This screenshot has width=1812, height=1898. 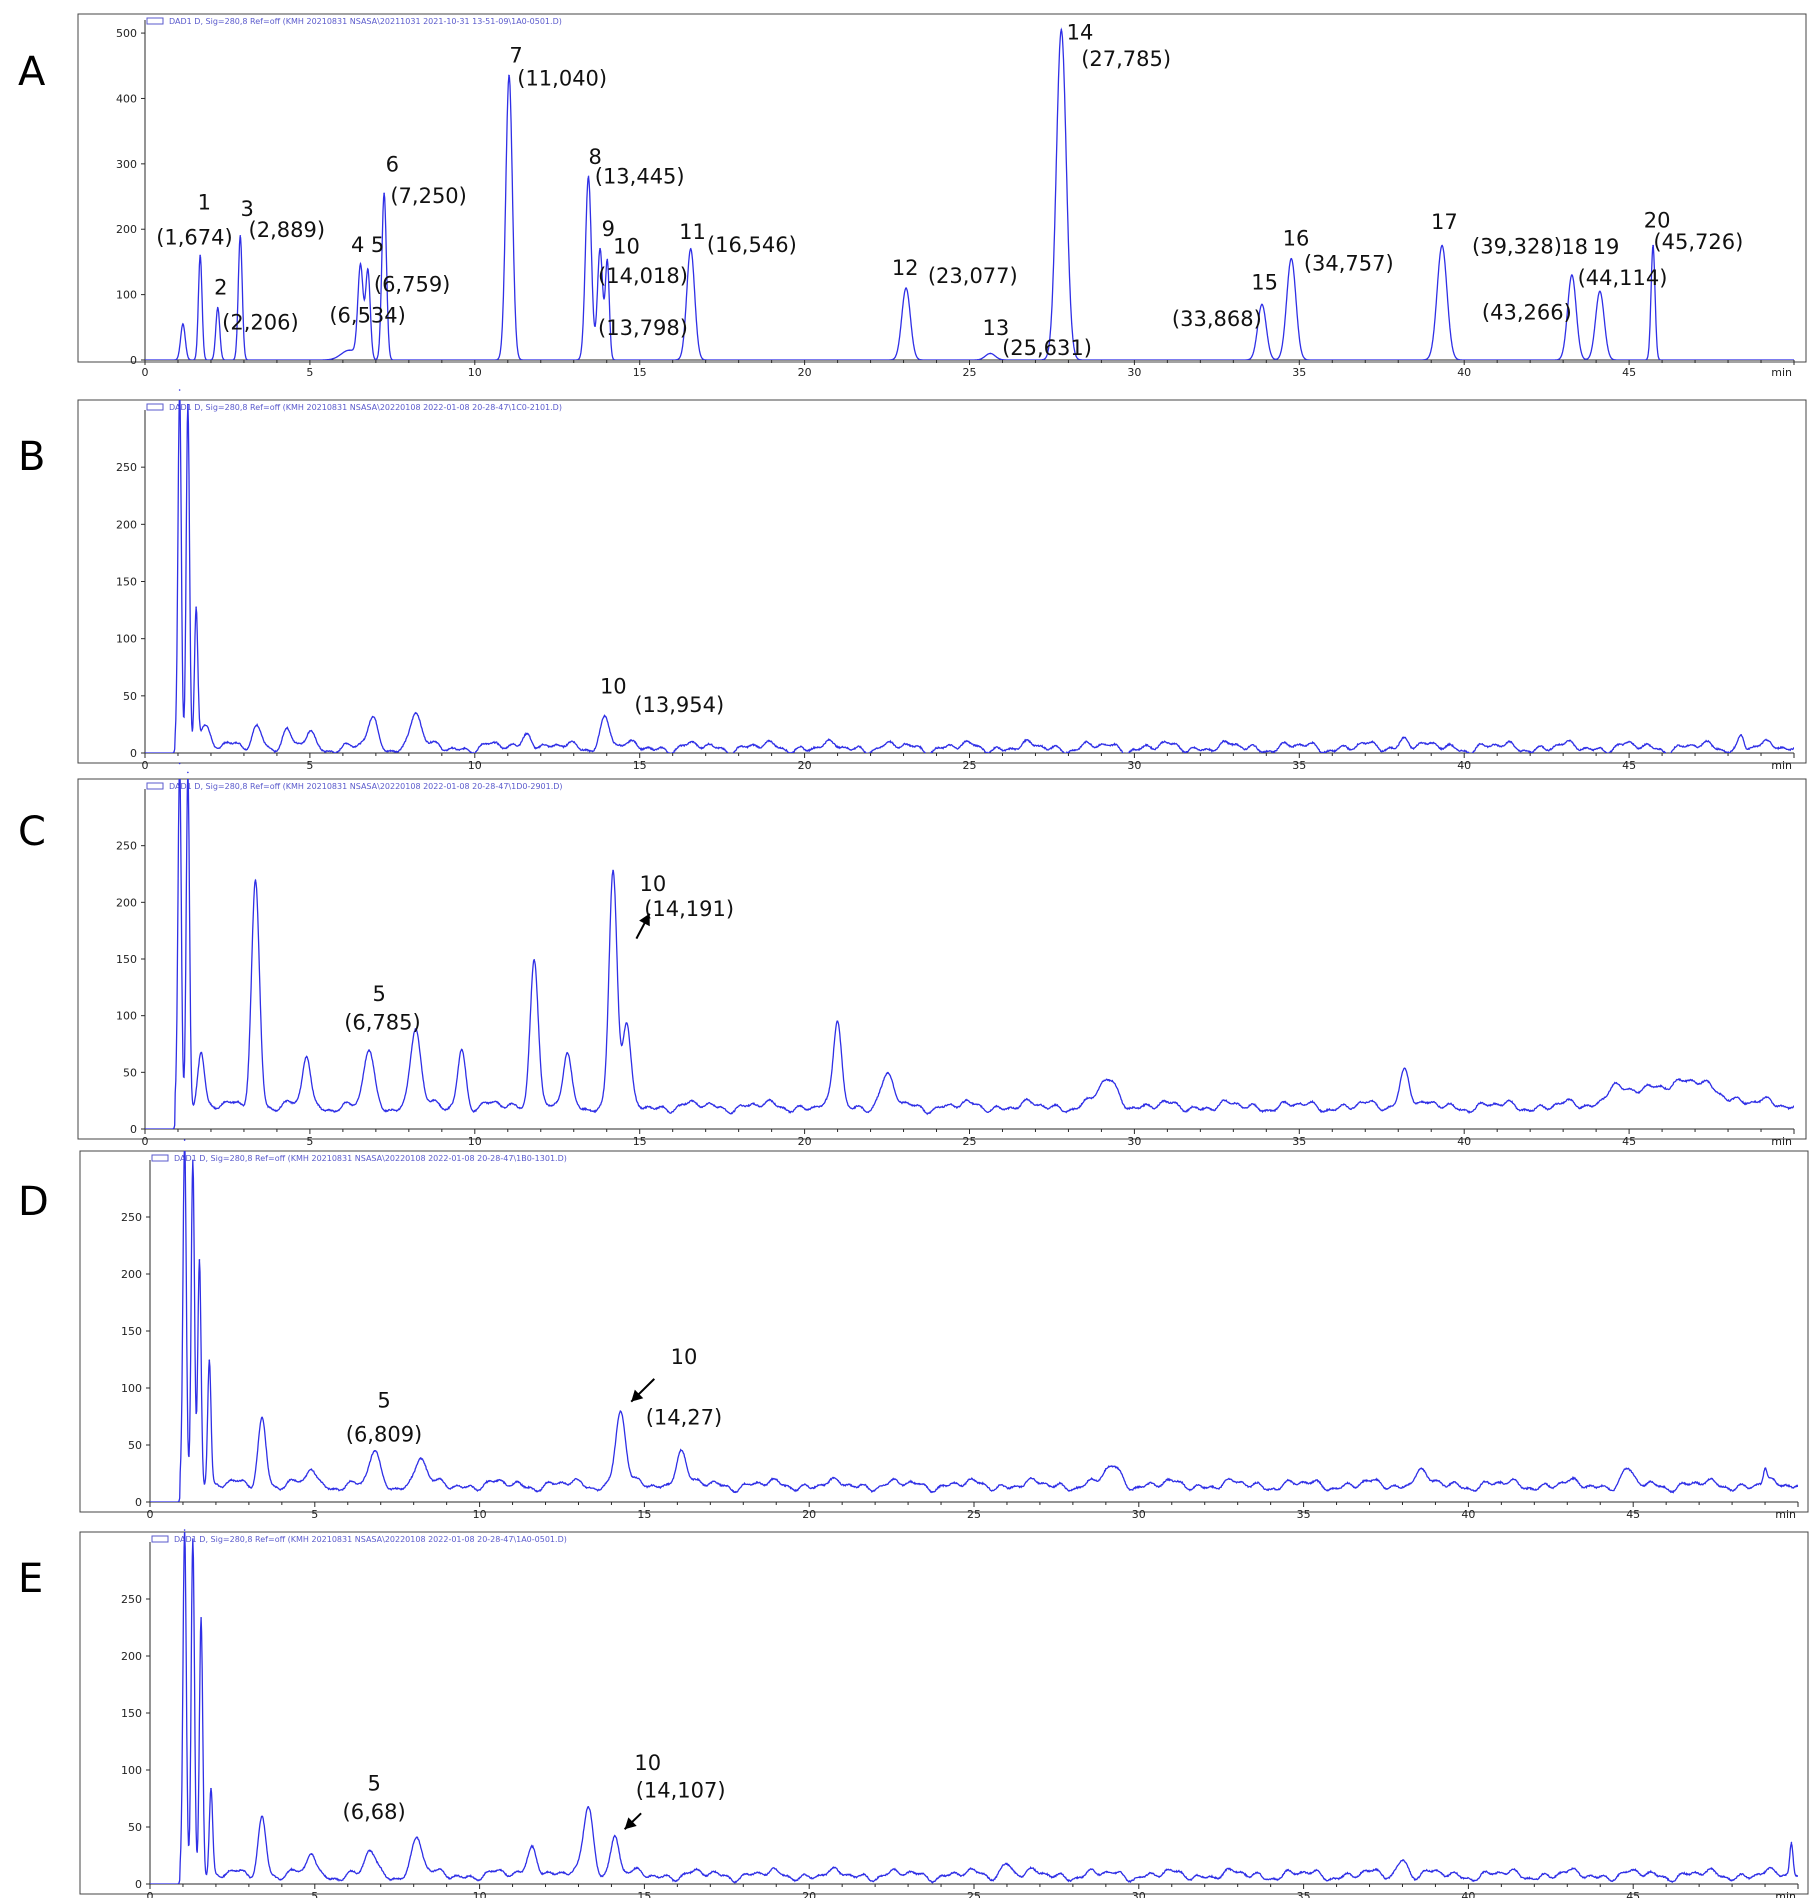 I want to click on peak-annotation: 14, so click(x=1080, y=33).